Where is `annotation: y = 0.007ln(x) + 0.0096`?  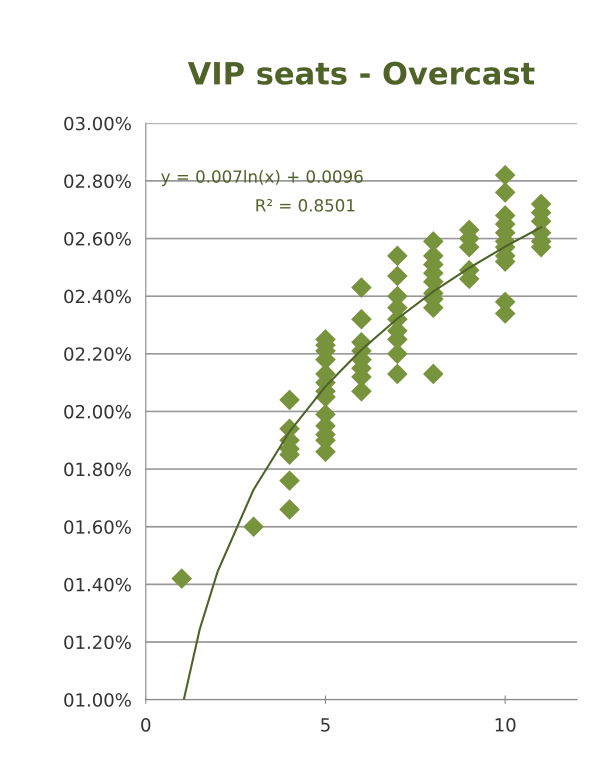 annotation: y = 0.007ln(x) + 0.0096 is located at coordinates (262, 178).